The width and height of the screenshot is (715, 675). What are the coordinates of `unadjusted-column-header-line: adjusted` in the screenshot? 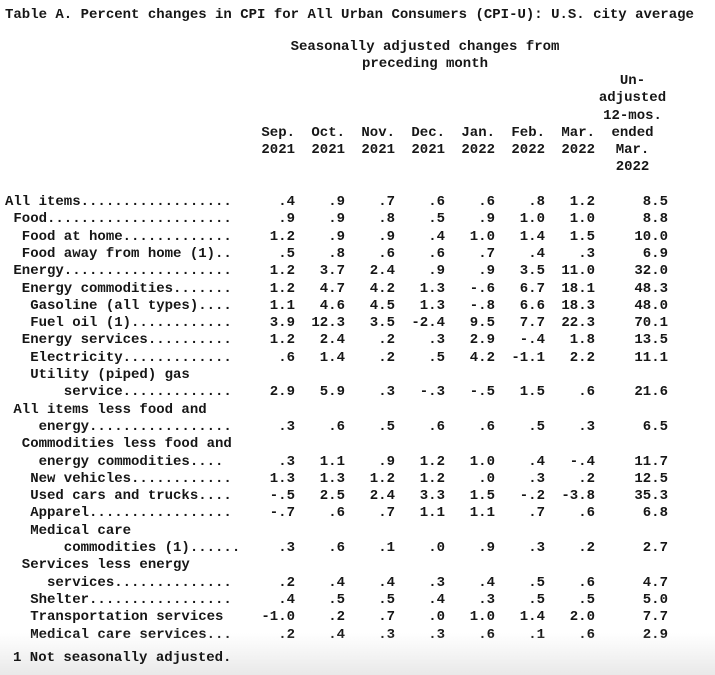 It's located at (632, 98).